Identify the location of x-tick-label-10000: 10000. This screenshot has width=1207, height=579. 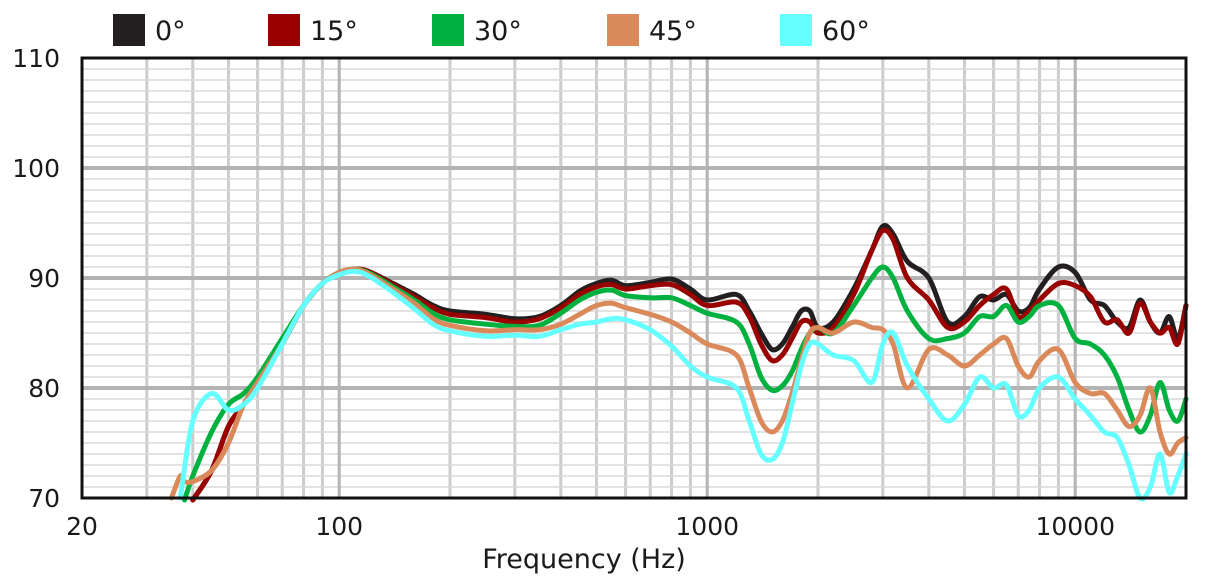
(1075, 526).